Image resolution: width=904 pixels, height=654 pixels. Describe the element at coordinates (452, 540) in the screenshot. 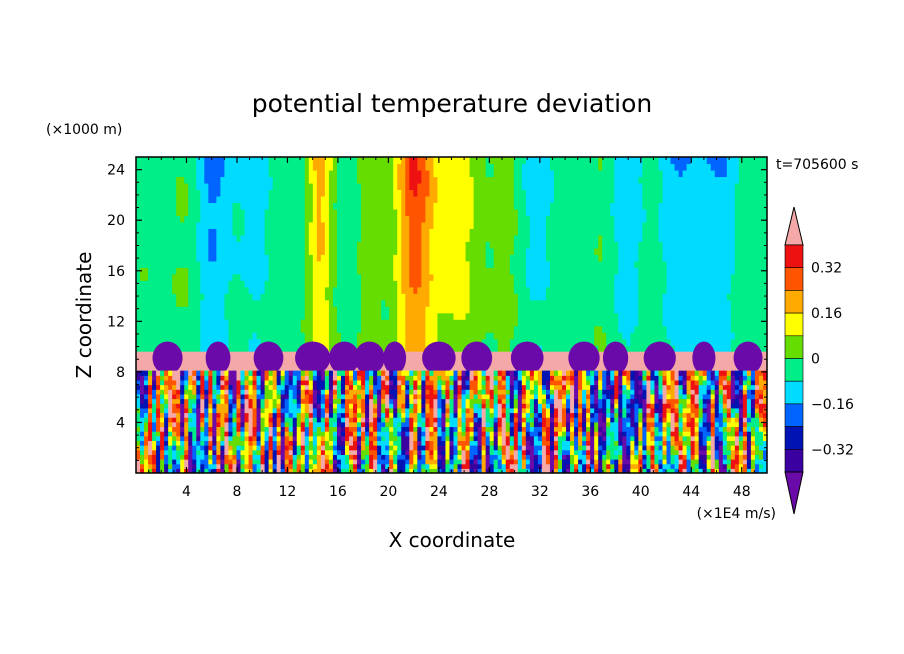

I see `x-axis-label: X coordinate` at that location.